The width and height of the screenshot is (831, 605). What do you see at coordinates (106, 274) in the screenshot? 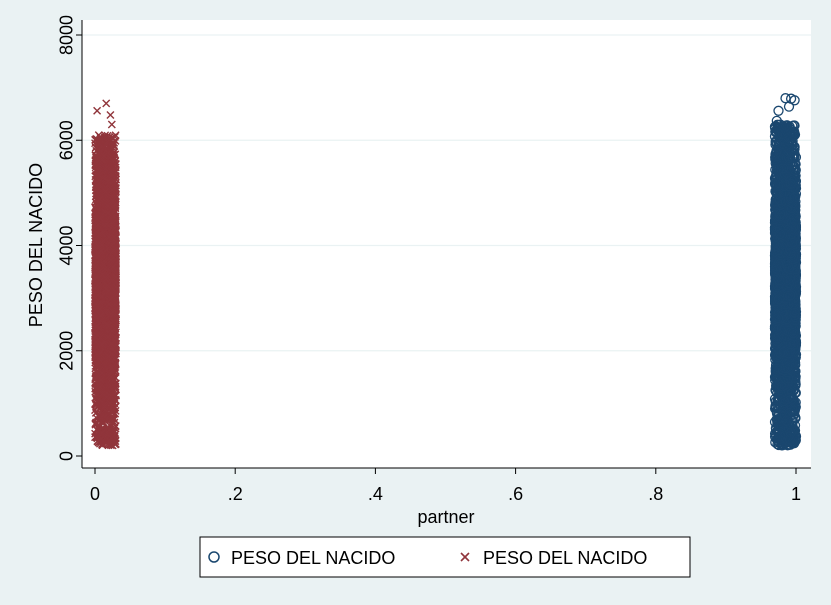
I see `series-crosses` at bounding box center [106, 274].